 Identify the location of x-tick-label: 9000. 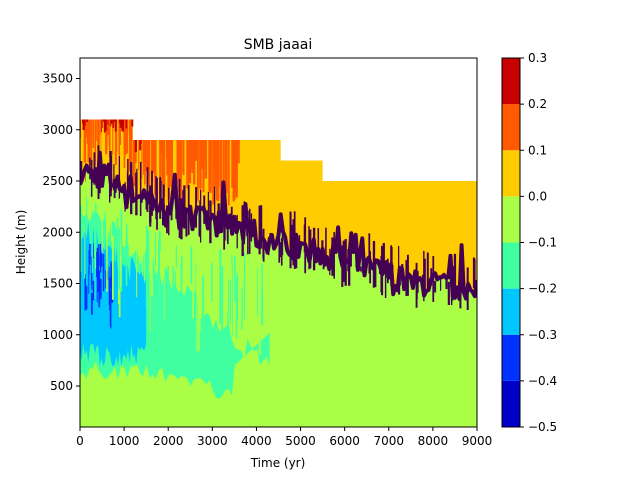
(477, 441).